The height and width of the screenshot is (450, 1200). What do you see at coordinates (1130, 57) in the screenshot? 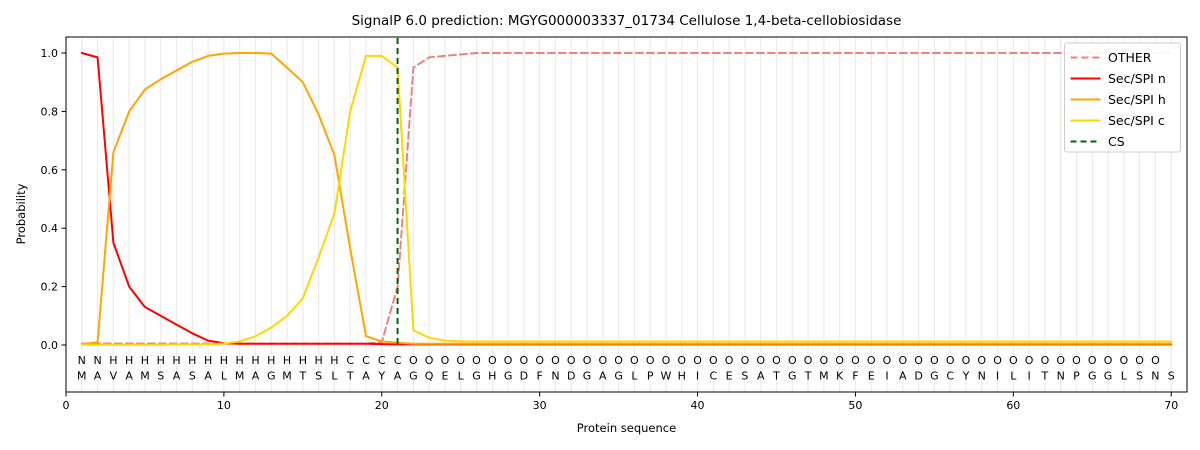
I see `legend-label-other: OTHER` at bounding box center [1130, 57].